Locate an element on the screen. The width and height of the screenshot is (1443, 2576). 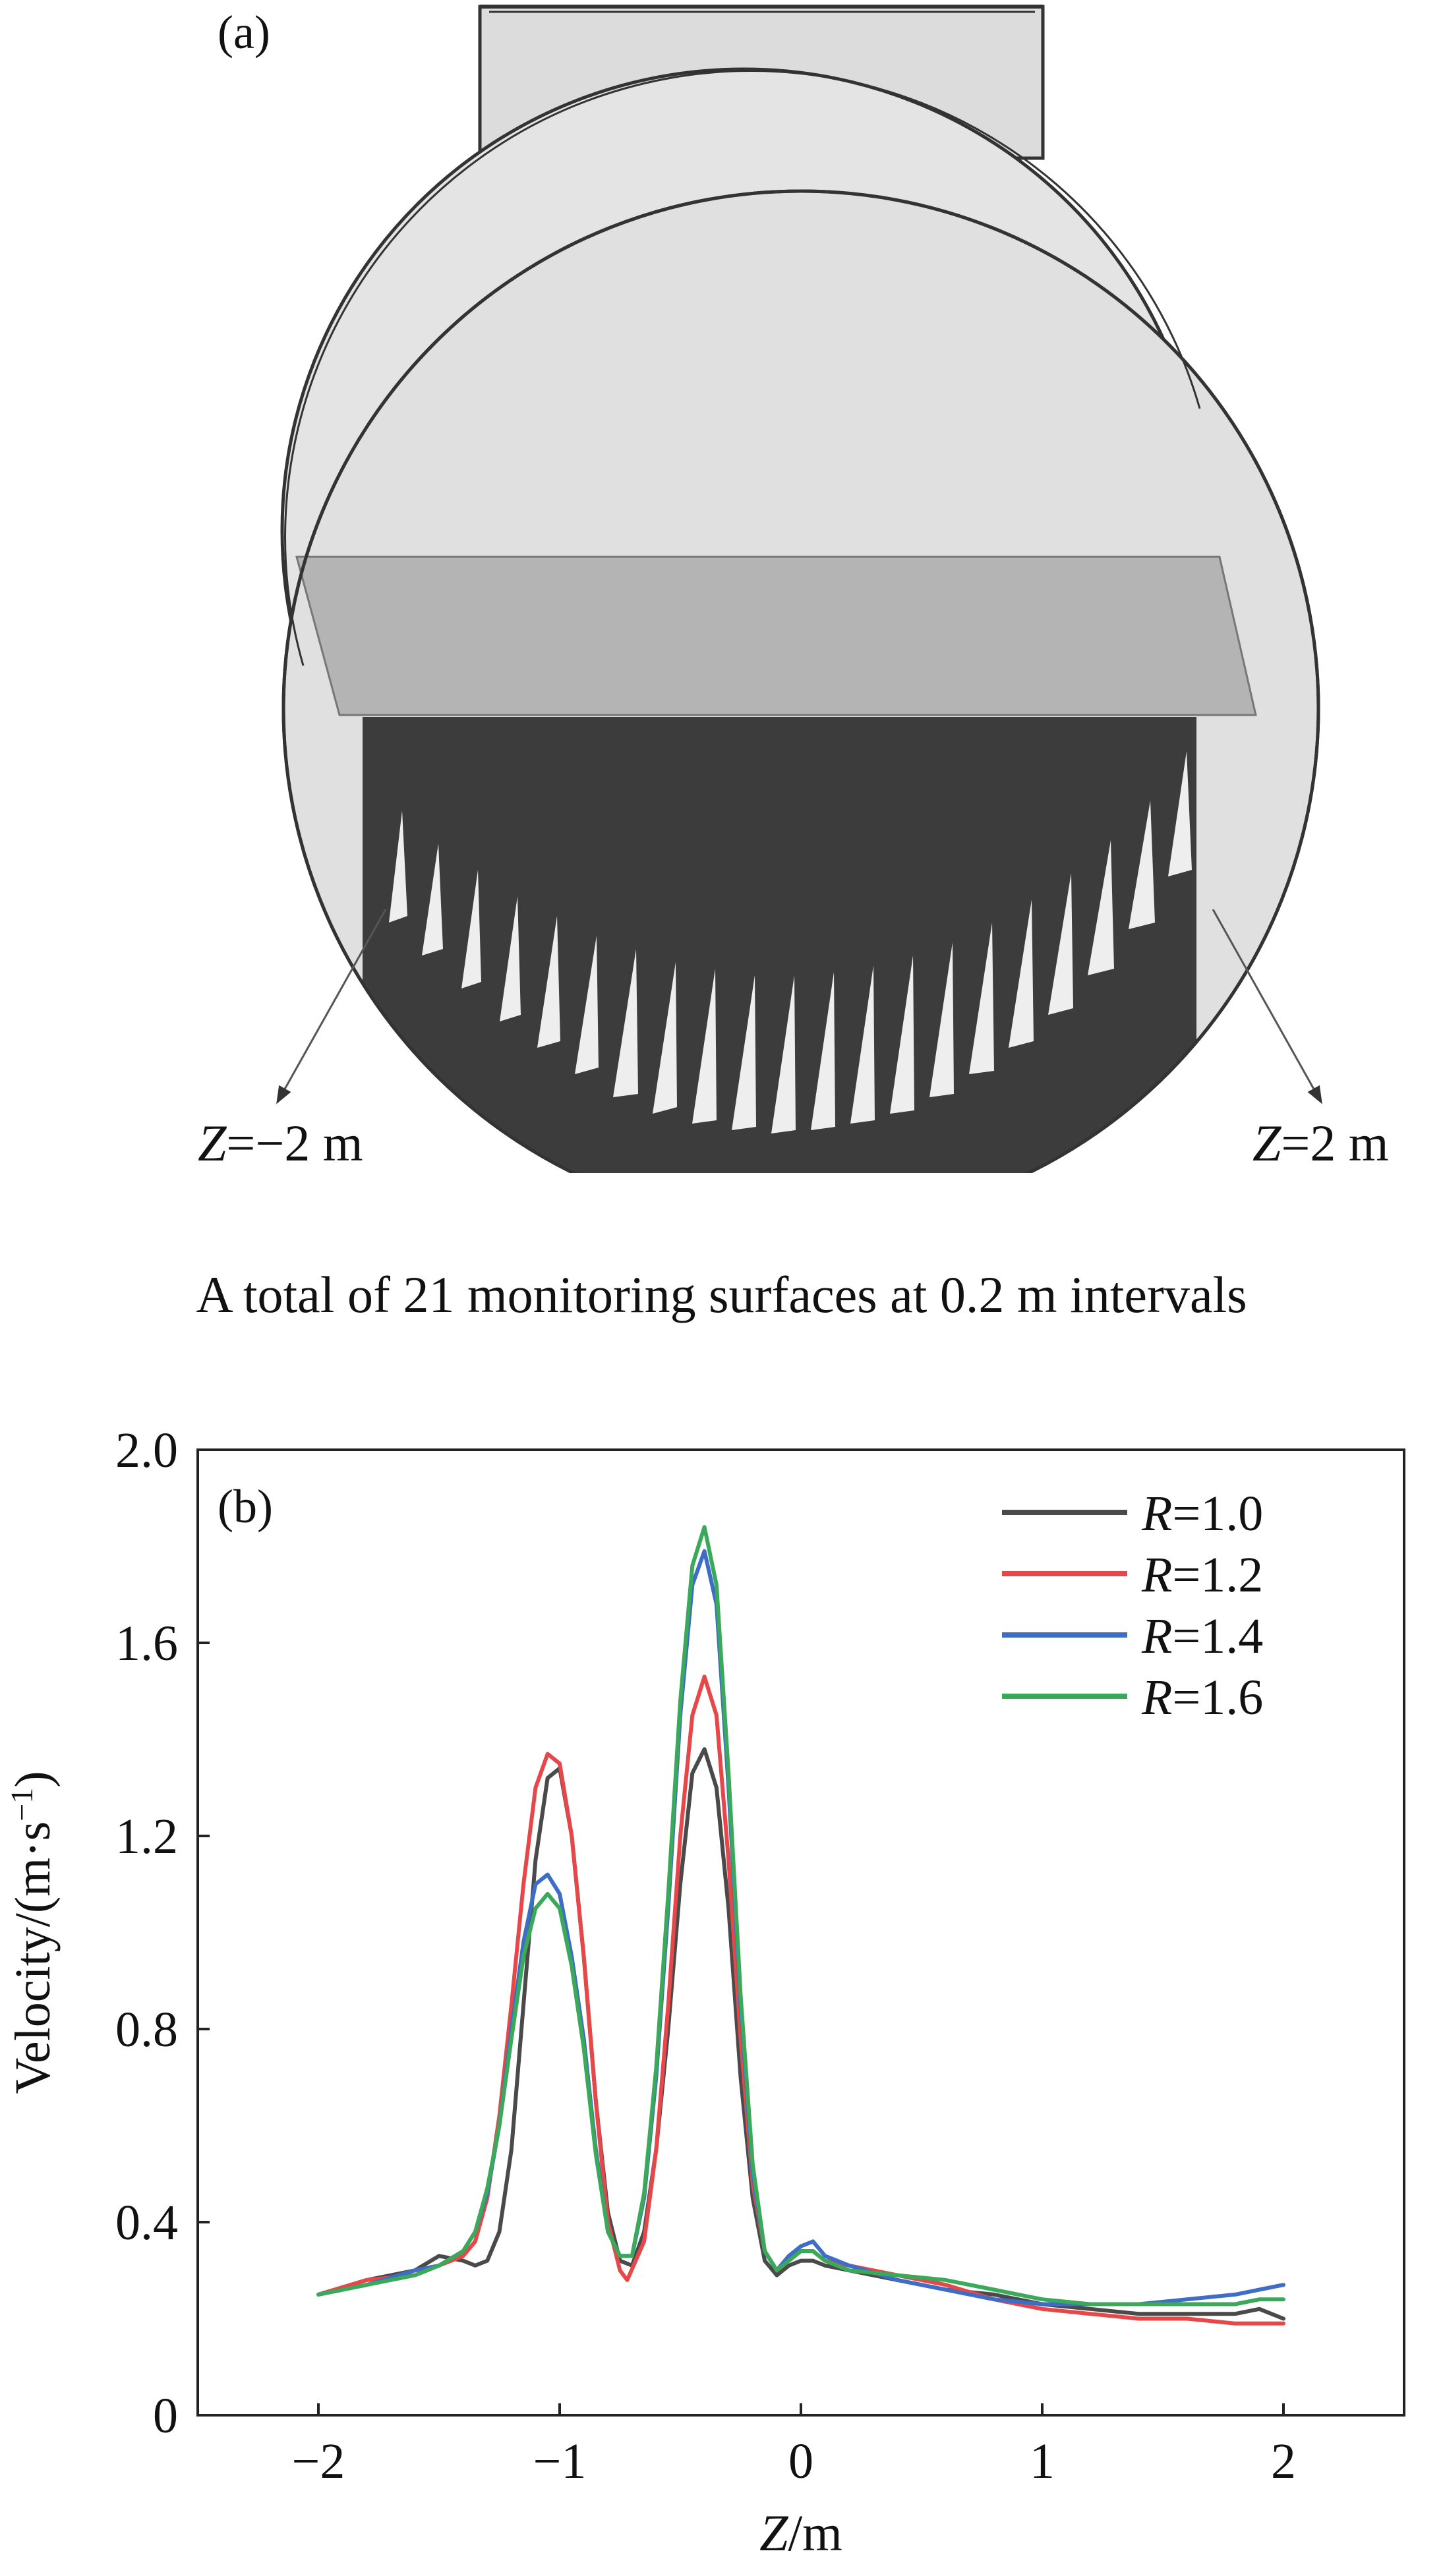
x-tick-label: 2 is located at coordinates (1283, 2461).